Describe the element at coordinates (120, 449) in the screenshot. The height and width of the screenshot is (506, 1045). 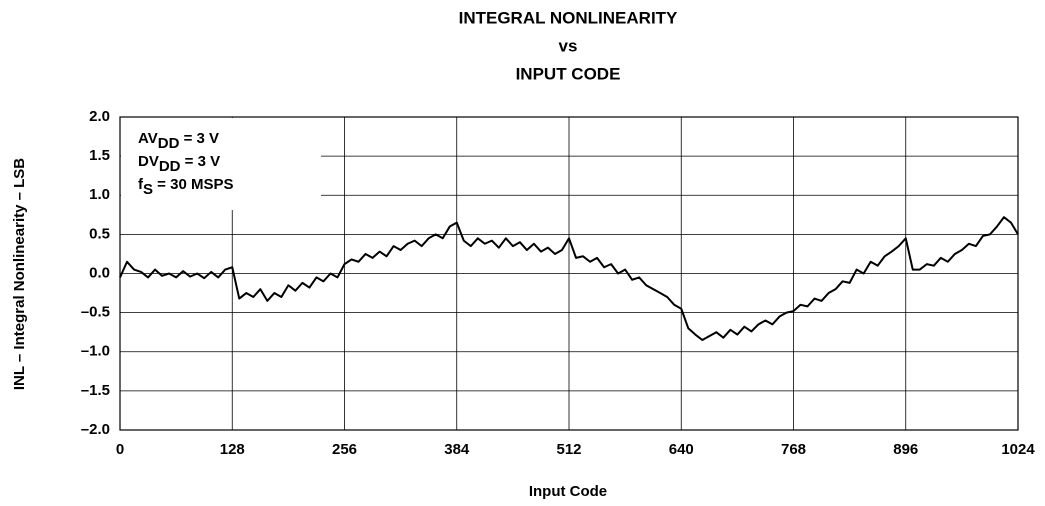
I see `x-tick-label: 0` at that location.